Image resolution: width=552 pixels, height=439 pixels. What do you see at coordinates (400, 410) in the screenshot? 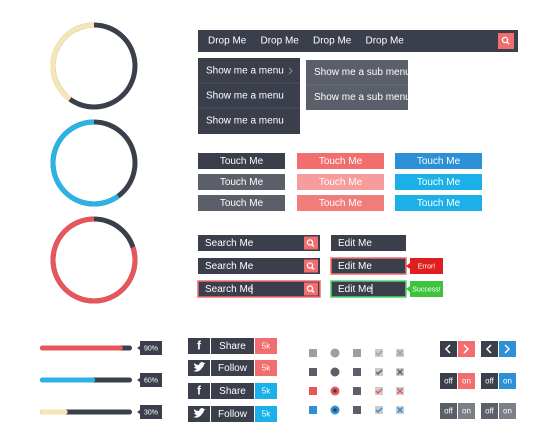
I see `x-mark` at bounding box center [400, 410].